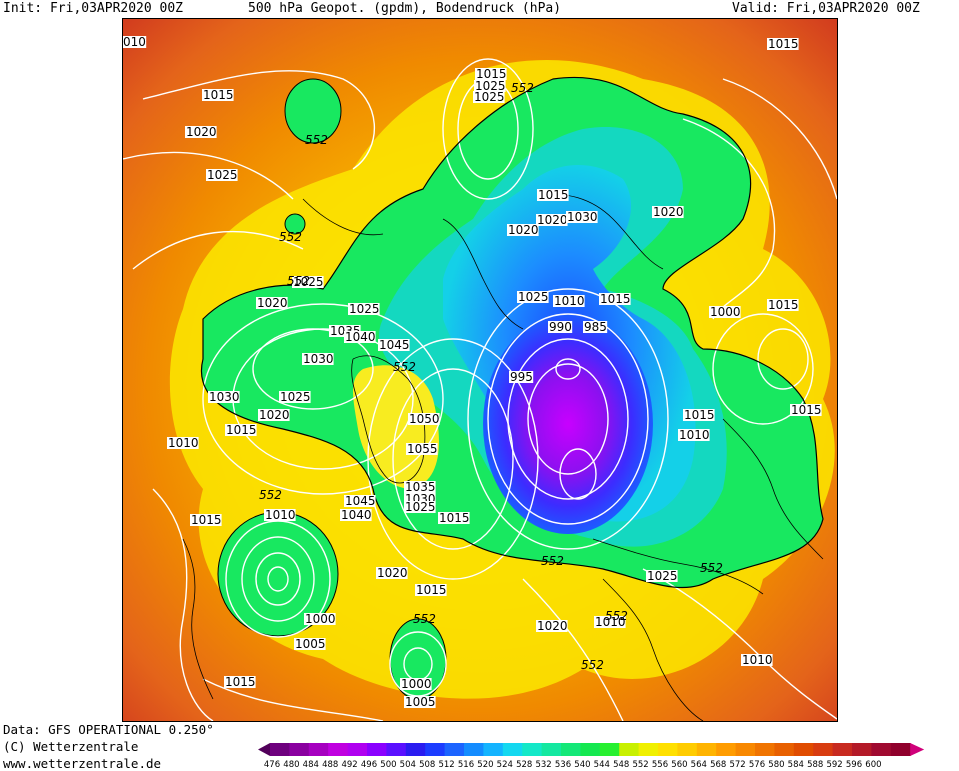 The height and width of the screenshot is (771, 959). I want to click on scale-tick-label: 576, so click(757, 765).